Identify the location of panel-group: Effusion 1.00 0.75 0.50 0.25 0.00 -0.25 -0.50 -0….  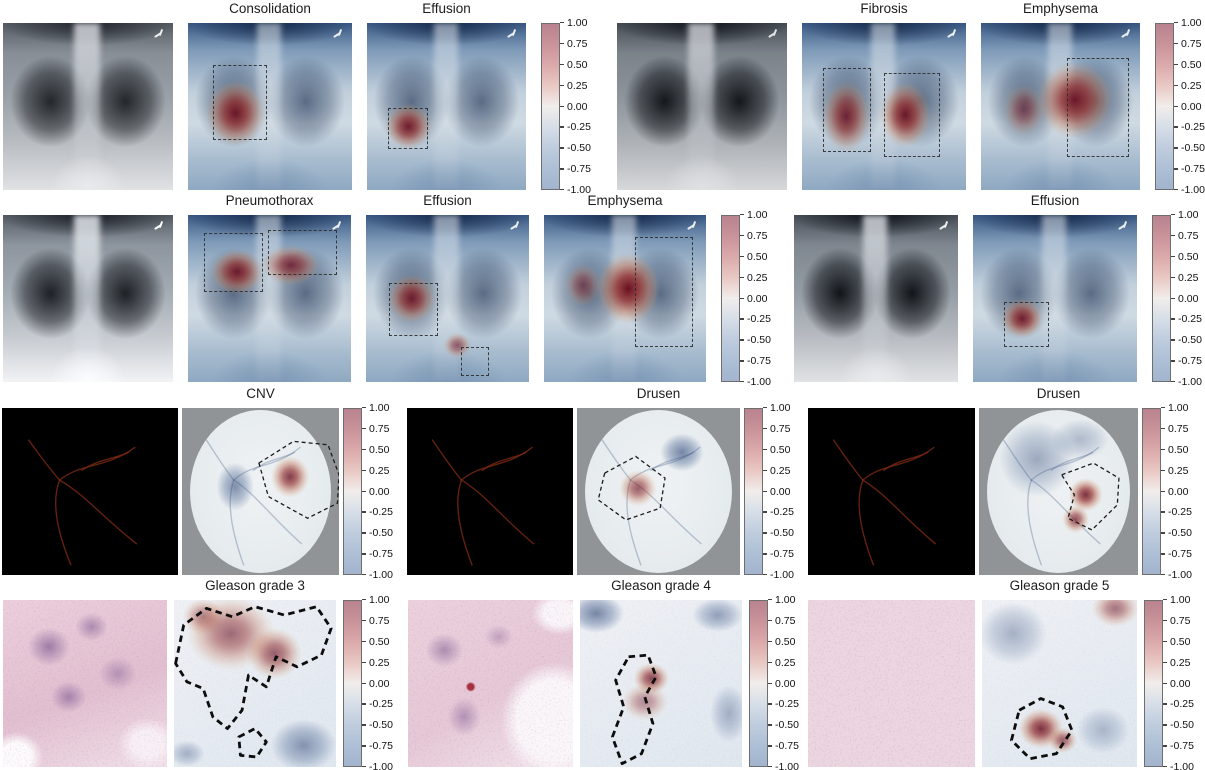
(998, 289).